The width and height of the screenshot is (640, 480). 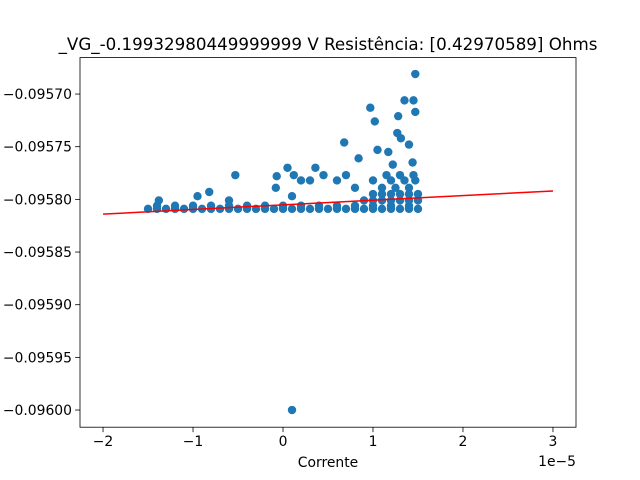 What do you see at coordinates (37, 148) in the screenshot?
I see `y-tick-label: −0.09575` at bounding box center [37, 148].